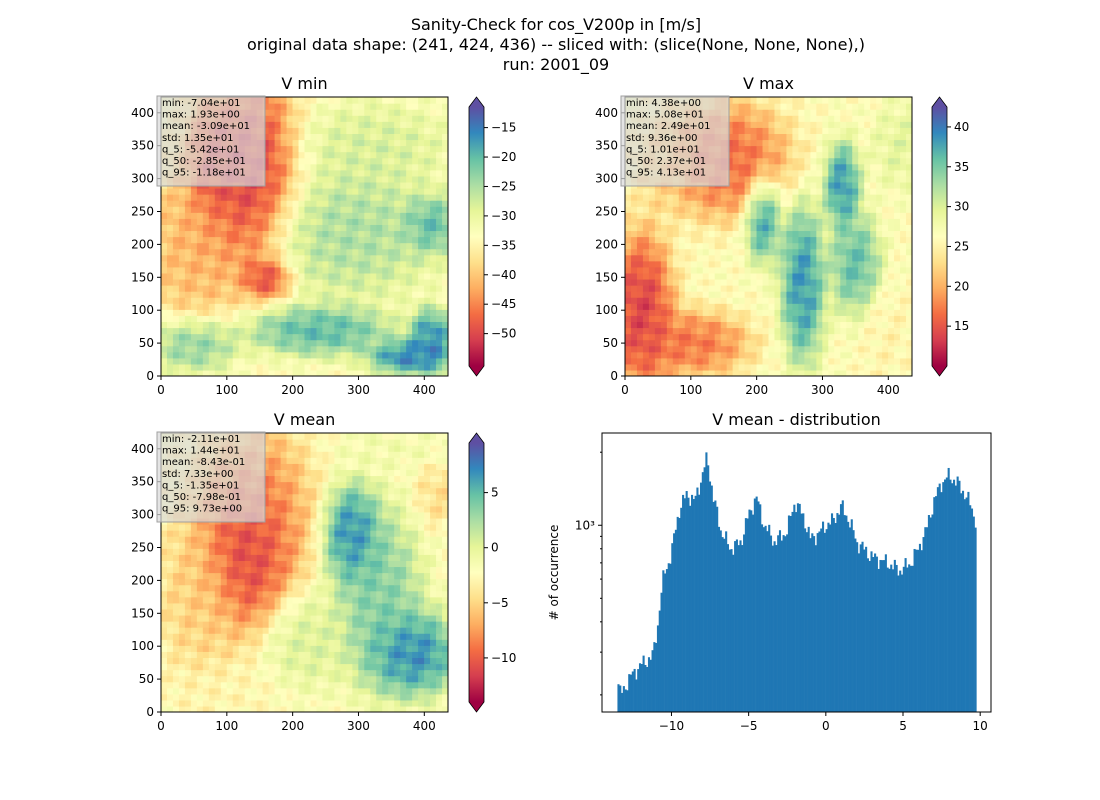 Image resolution: width=1100 pixels, height=800 pixels. Describe the element at coordinates (666, 173) in the screenshot. I see `annotation-line: q_95: 4.13e+01` at that location.